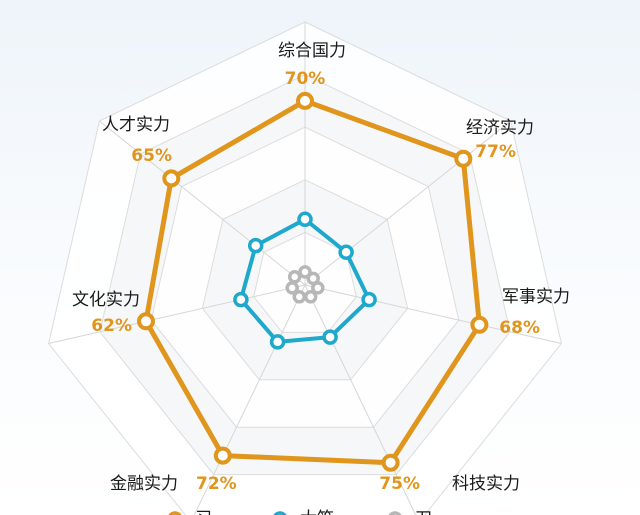 The height and width of the screenshot is (515, 640). I want to click on value-label-4: 72%, so click(216, 484).